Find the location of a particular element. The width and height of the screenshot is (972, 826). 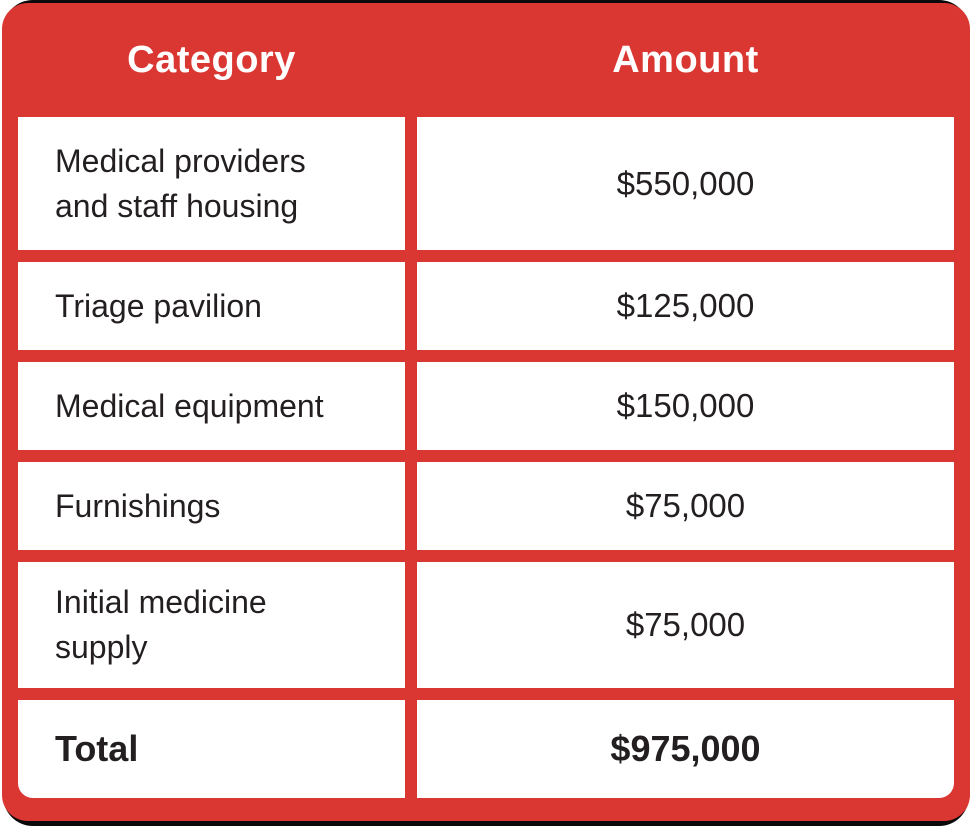

category-cell: Furnishings is located at coordinates (211, 506).